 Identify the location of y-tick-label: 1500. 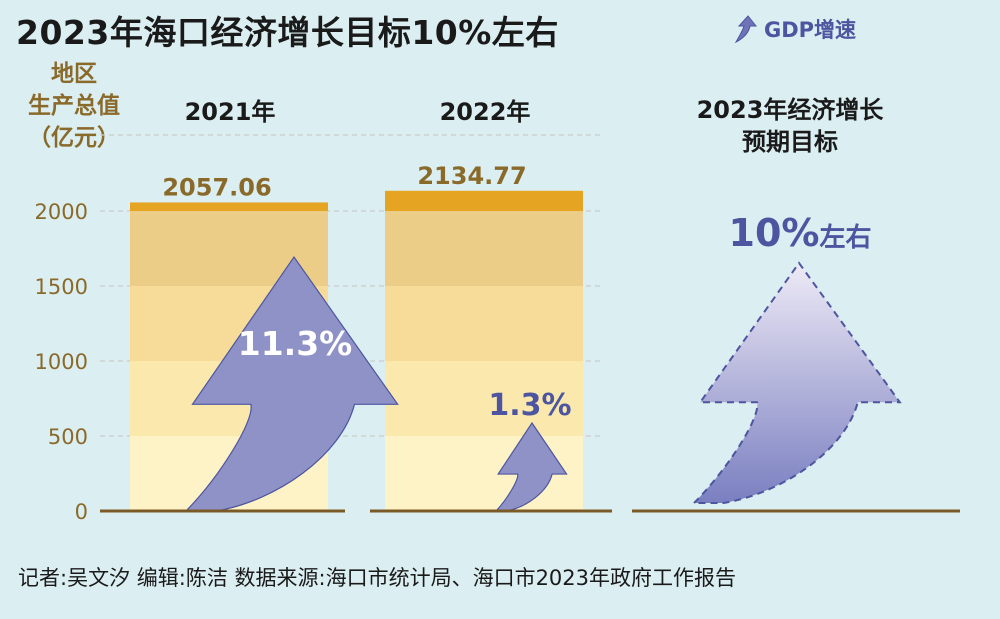
(61, 287).